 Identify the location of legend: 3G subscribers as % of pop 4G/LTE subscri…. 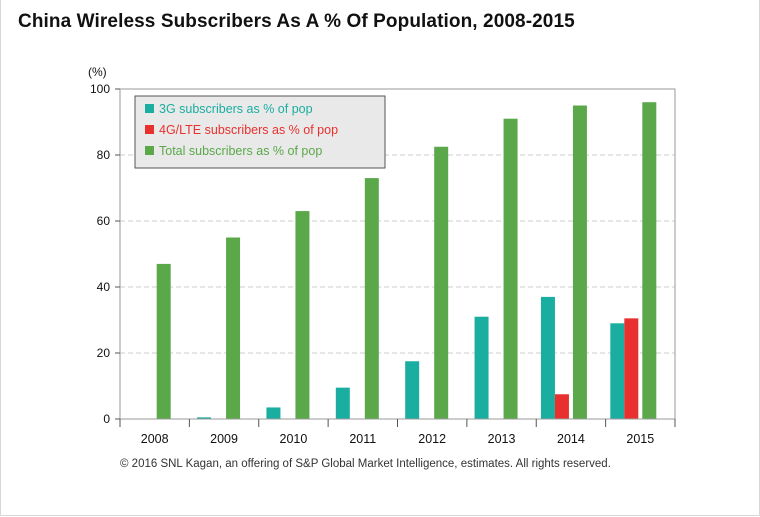
(260, 132).